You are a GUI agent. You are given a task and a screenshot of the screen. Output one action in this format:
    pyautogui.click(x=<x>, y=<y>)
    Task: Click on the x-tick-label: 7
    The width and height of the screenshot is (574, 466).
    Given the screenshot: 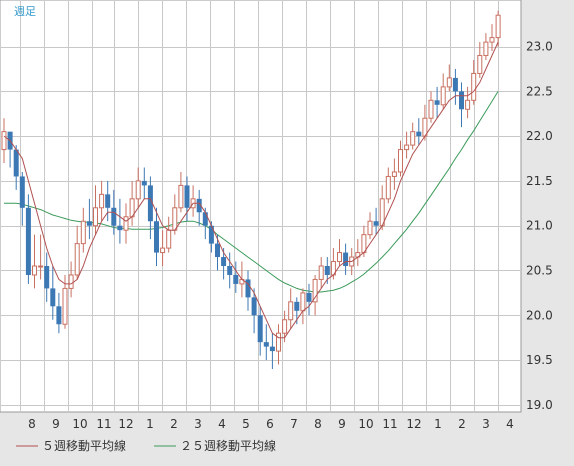 What is the action you would take?
    pyautogui.click(x=294, y=424)
    